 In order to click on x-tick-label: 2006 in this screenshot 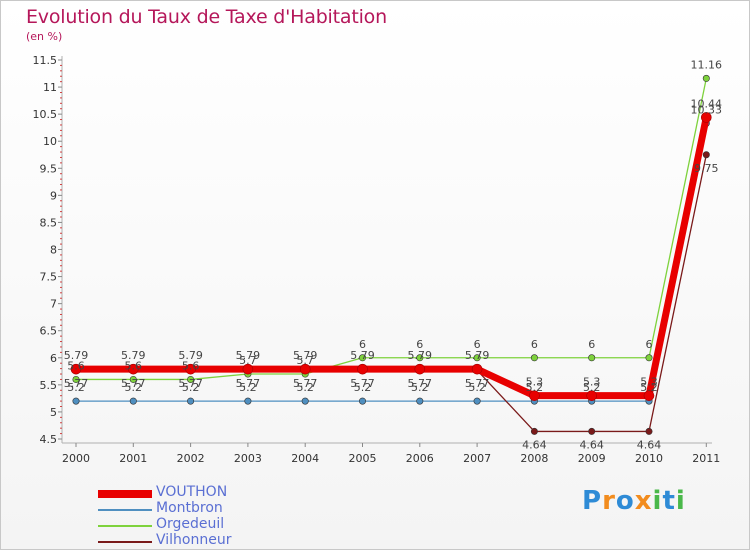, I will do `click(420, 458)`.